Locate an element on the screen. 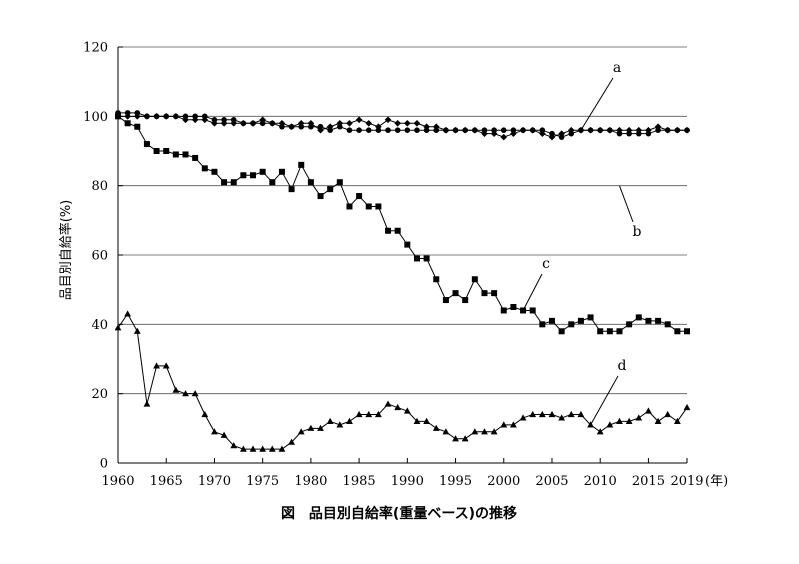  series-a is located at coordinates (402, 125).